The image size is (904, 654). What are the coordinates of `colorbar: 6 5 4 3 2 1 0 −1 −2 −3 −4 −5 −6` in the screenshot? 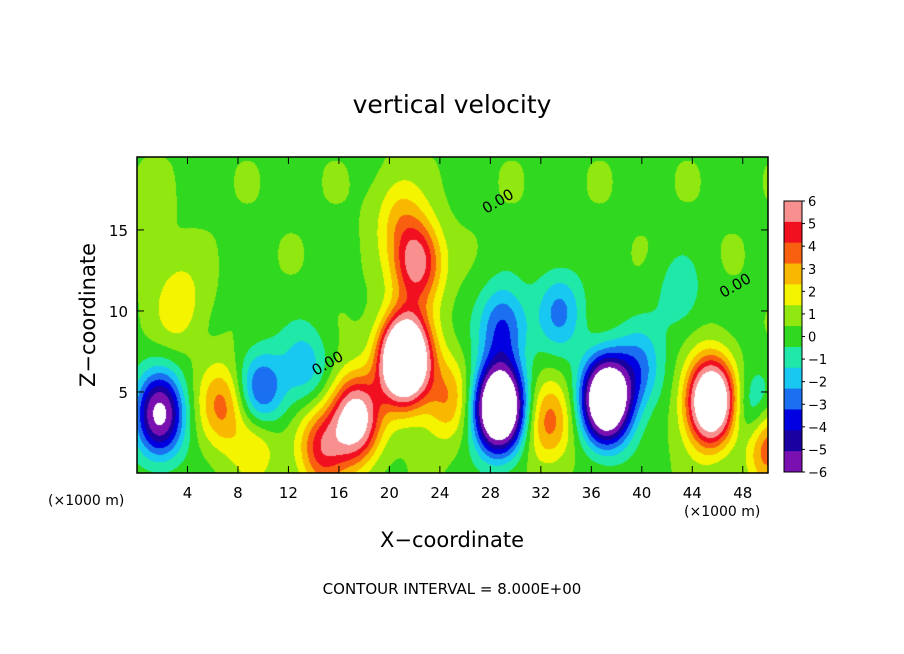 It's located at (805, 338).